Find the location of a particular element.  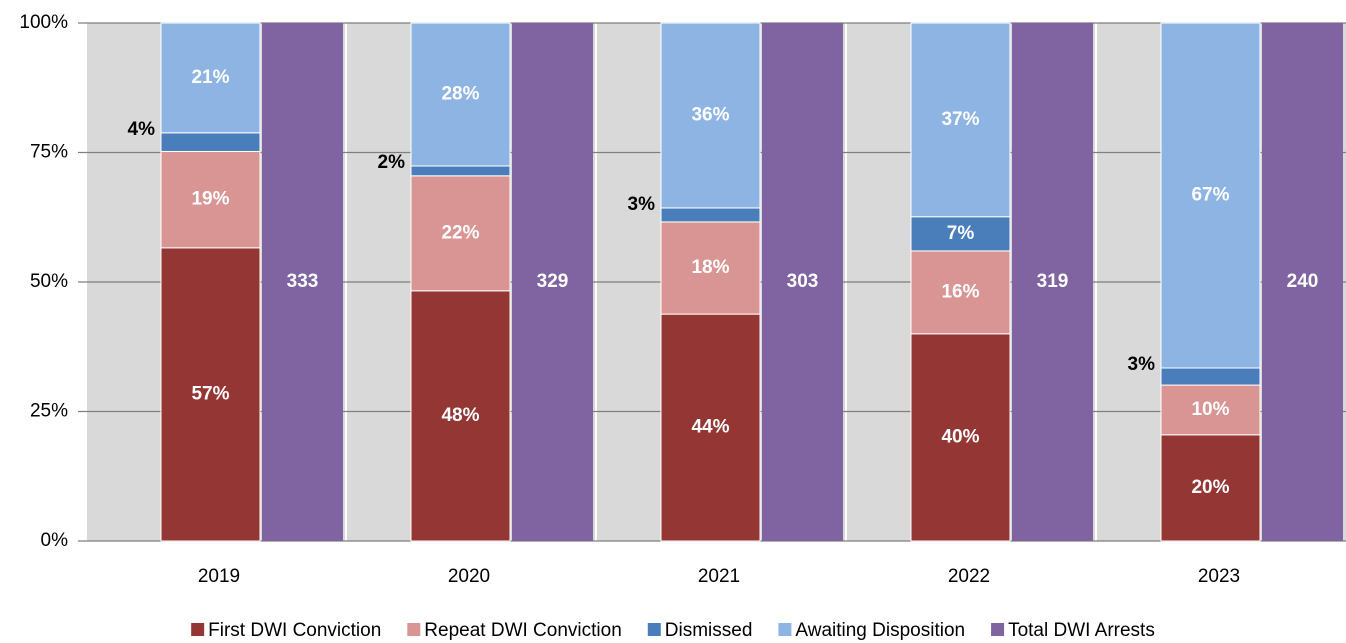

total-label: 333 is located at coordinates (303, 281).